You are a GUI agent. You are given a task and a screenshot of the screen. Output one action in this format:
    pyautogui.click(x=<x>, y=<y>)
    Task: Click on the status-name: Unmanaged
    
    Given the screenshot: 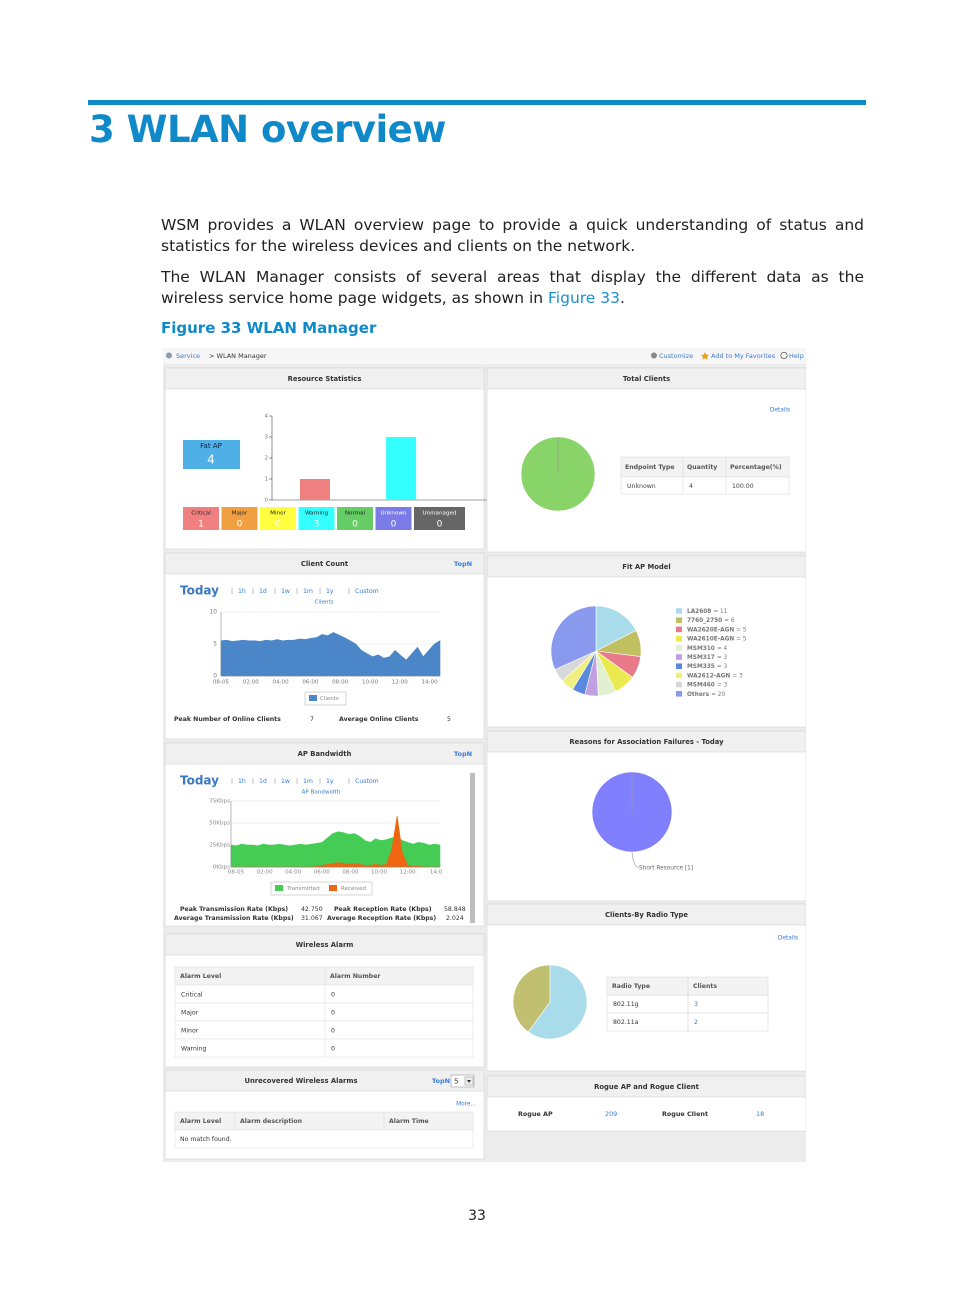 What is the action you would take?
    pyautogui.click(x=439, y=514)
    